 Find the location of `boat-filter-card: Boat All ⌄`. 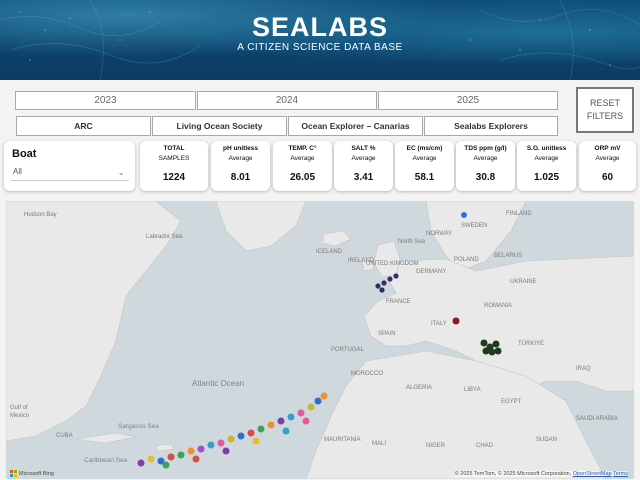

boat-filter-card: Boat All ⌄ is located at coordinates (69, 166).